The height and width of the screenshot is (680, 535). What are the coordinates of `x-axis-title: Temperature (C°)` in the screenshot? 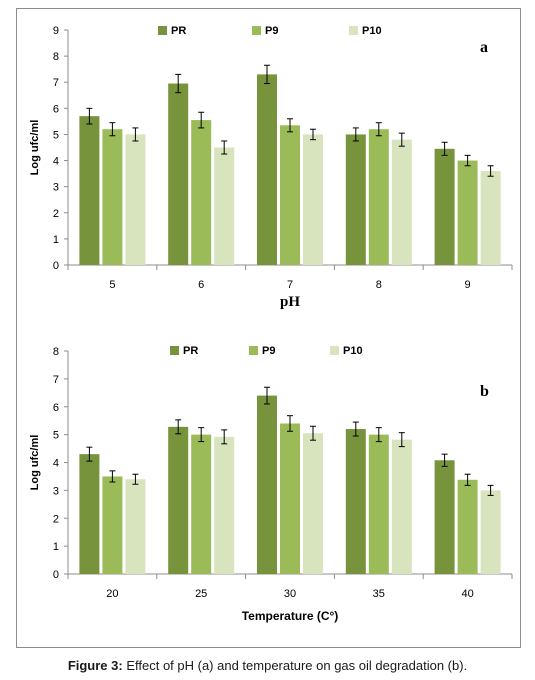 It's located at (290, 616).